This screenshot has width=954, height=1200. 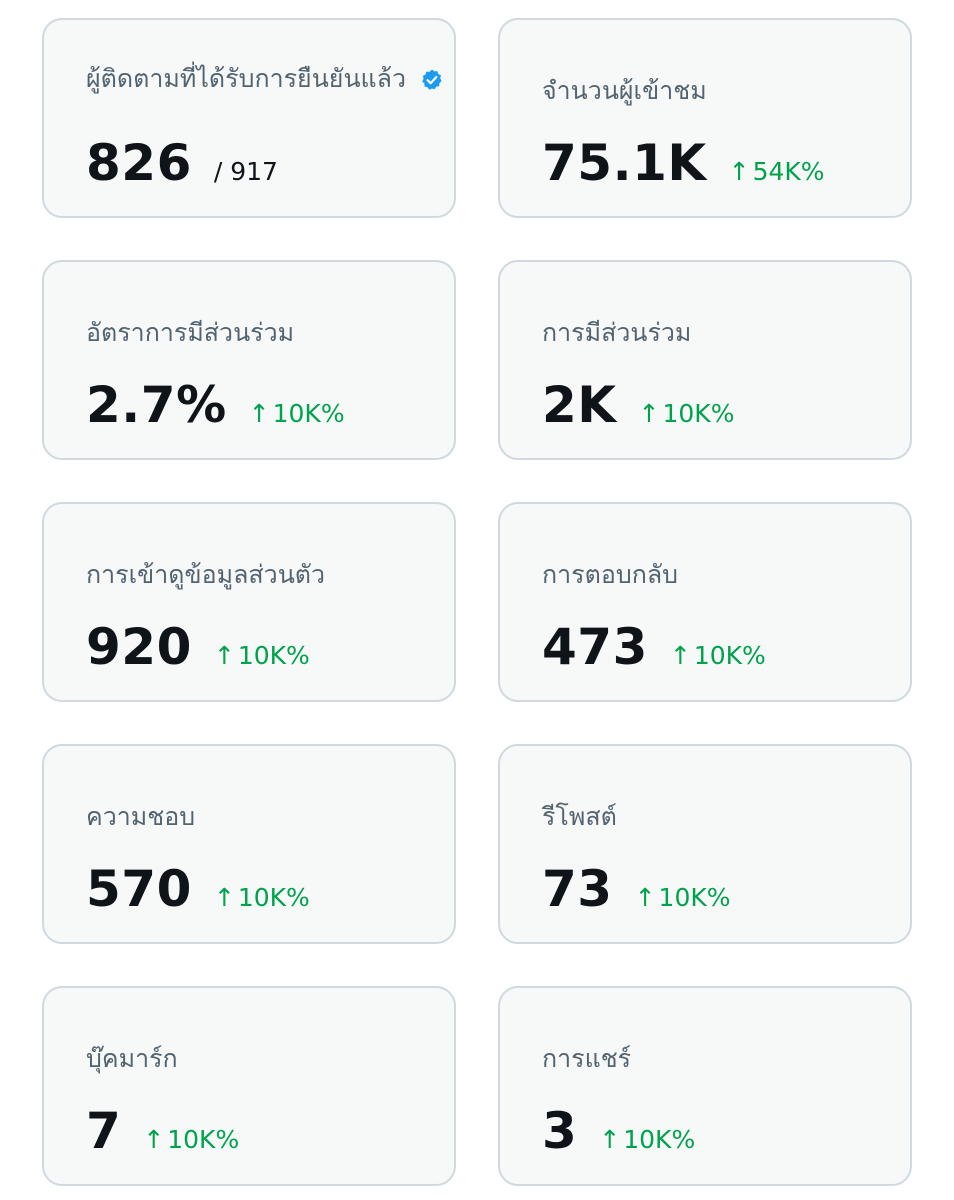 I want to click on stat-card-replies: การตอบกลับ 473 ↑ 10K%, so click(x=705, y=602).